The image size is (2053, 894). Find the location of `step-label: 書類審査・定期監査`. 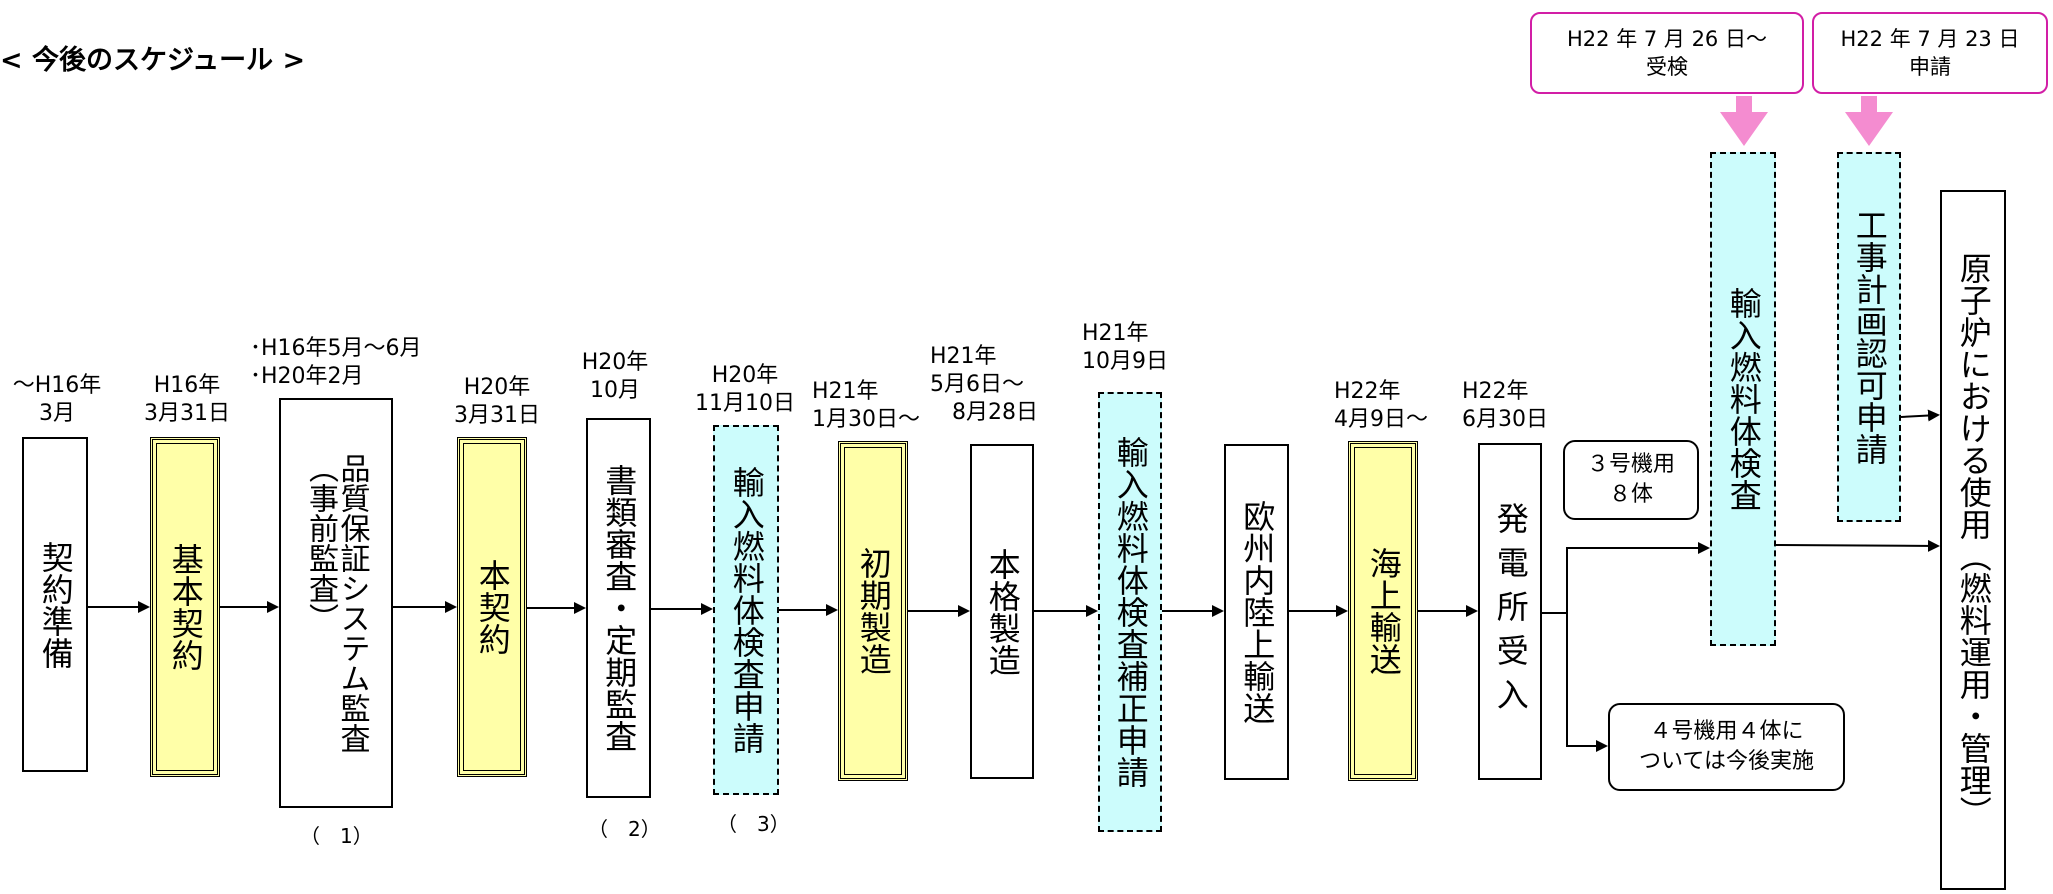

step-label: 書類審査・定期監査 is located at coordinates (619, 608).